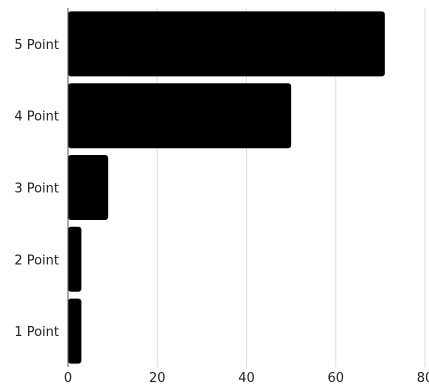  I want to click on category-labels: 5 Point 4 Point 3 Point 2 Point 1 Point, so click(36, 189).